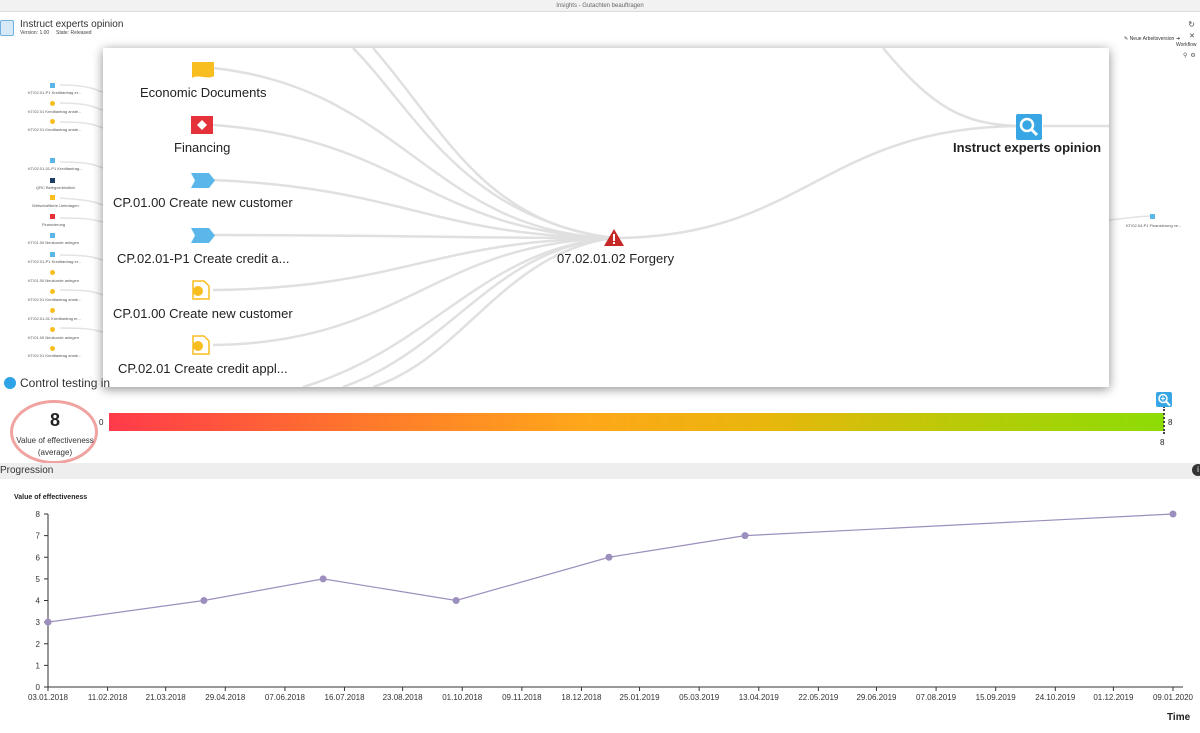 The width and height of the screenshot is (1200, 733). What do you see at coordinates (225, 697) in the screenshot?
I see `x-tick-label: 29.04.2018` at bounding box center [225, 697].